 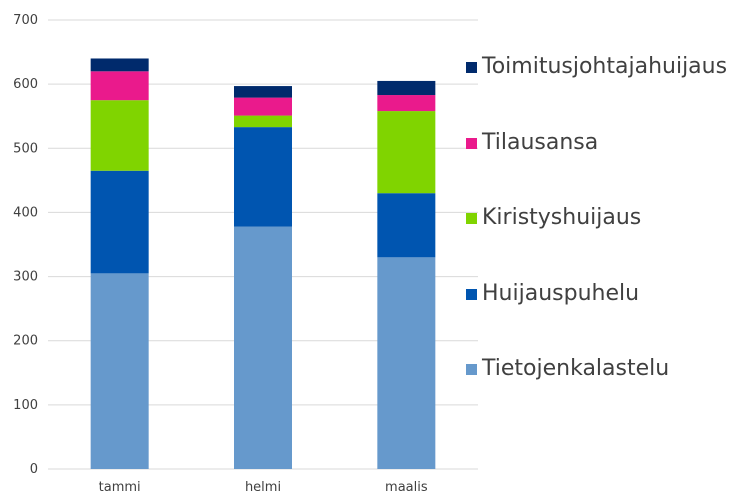 I want to click on y-tick-label: 500, so click(x=25, y=148).